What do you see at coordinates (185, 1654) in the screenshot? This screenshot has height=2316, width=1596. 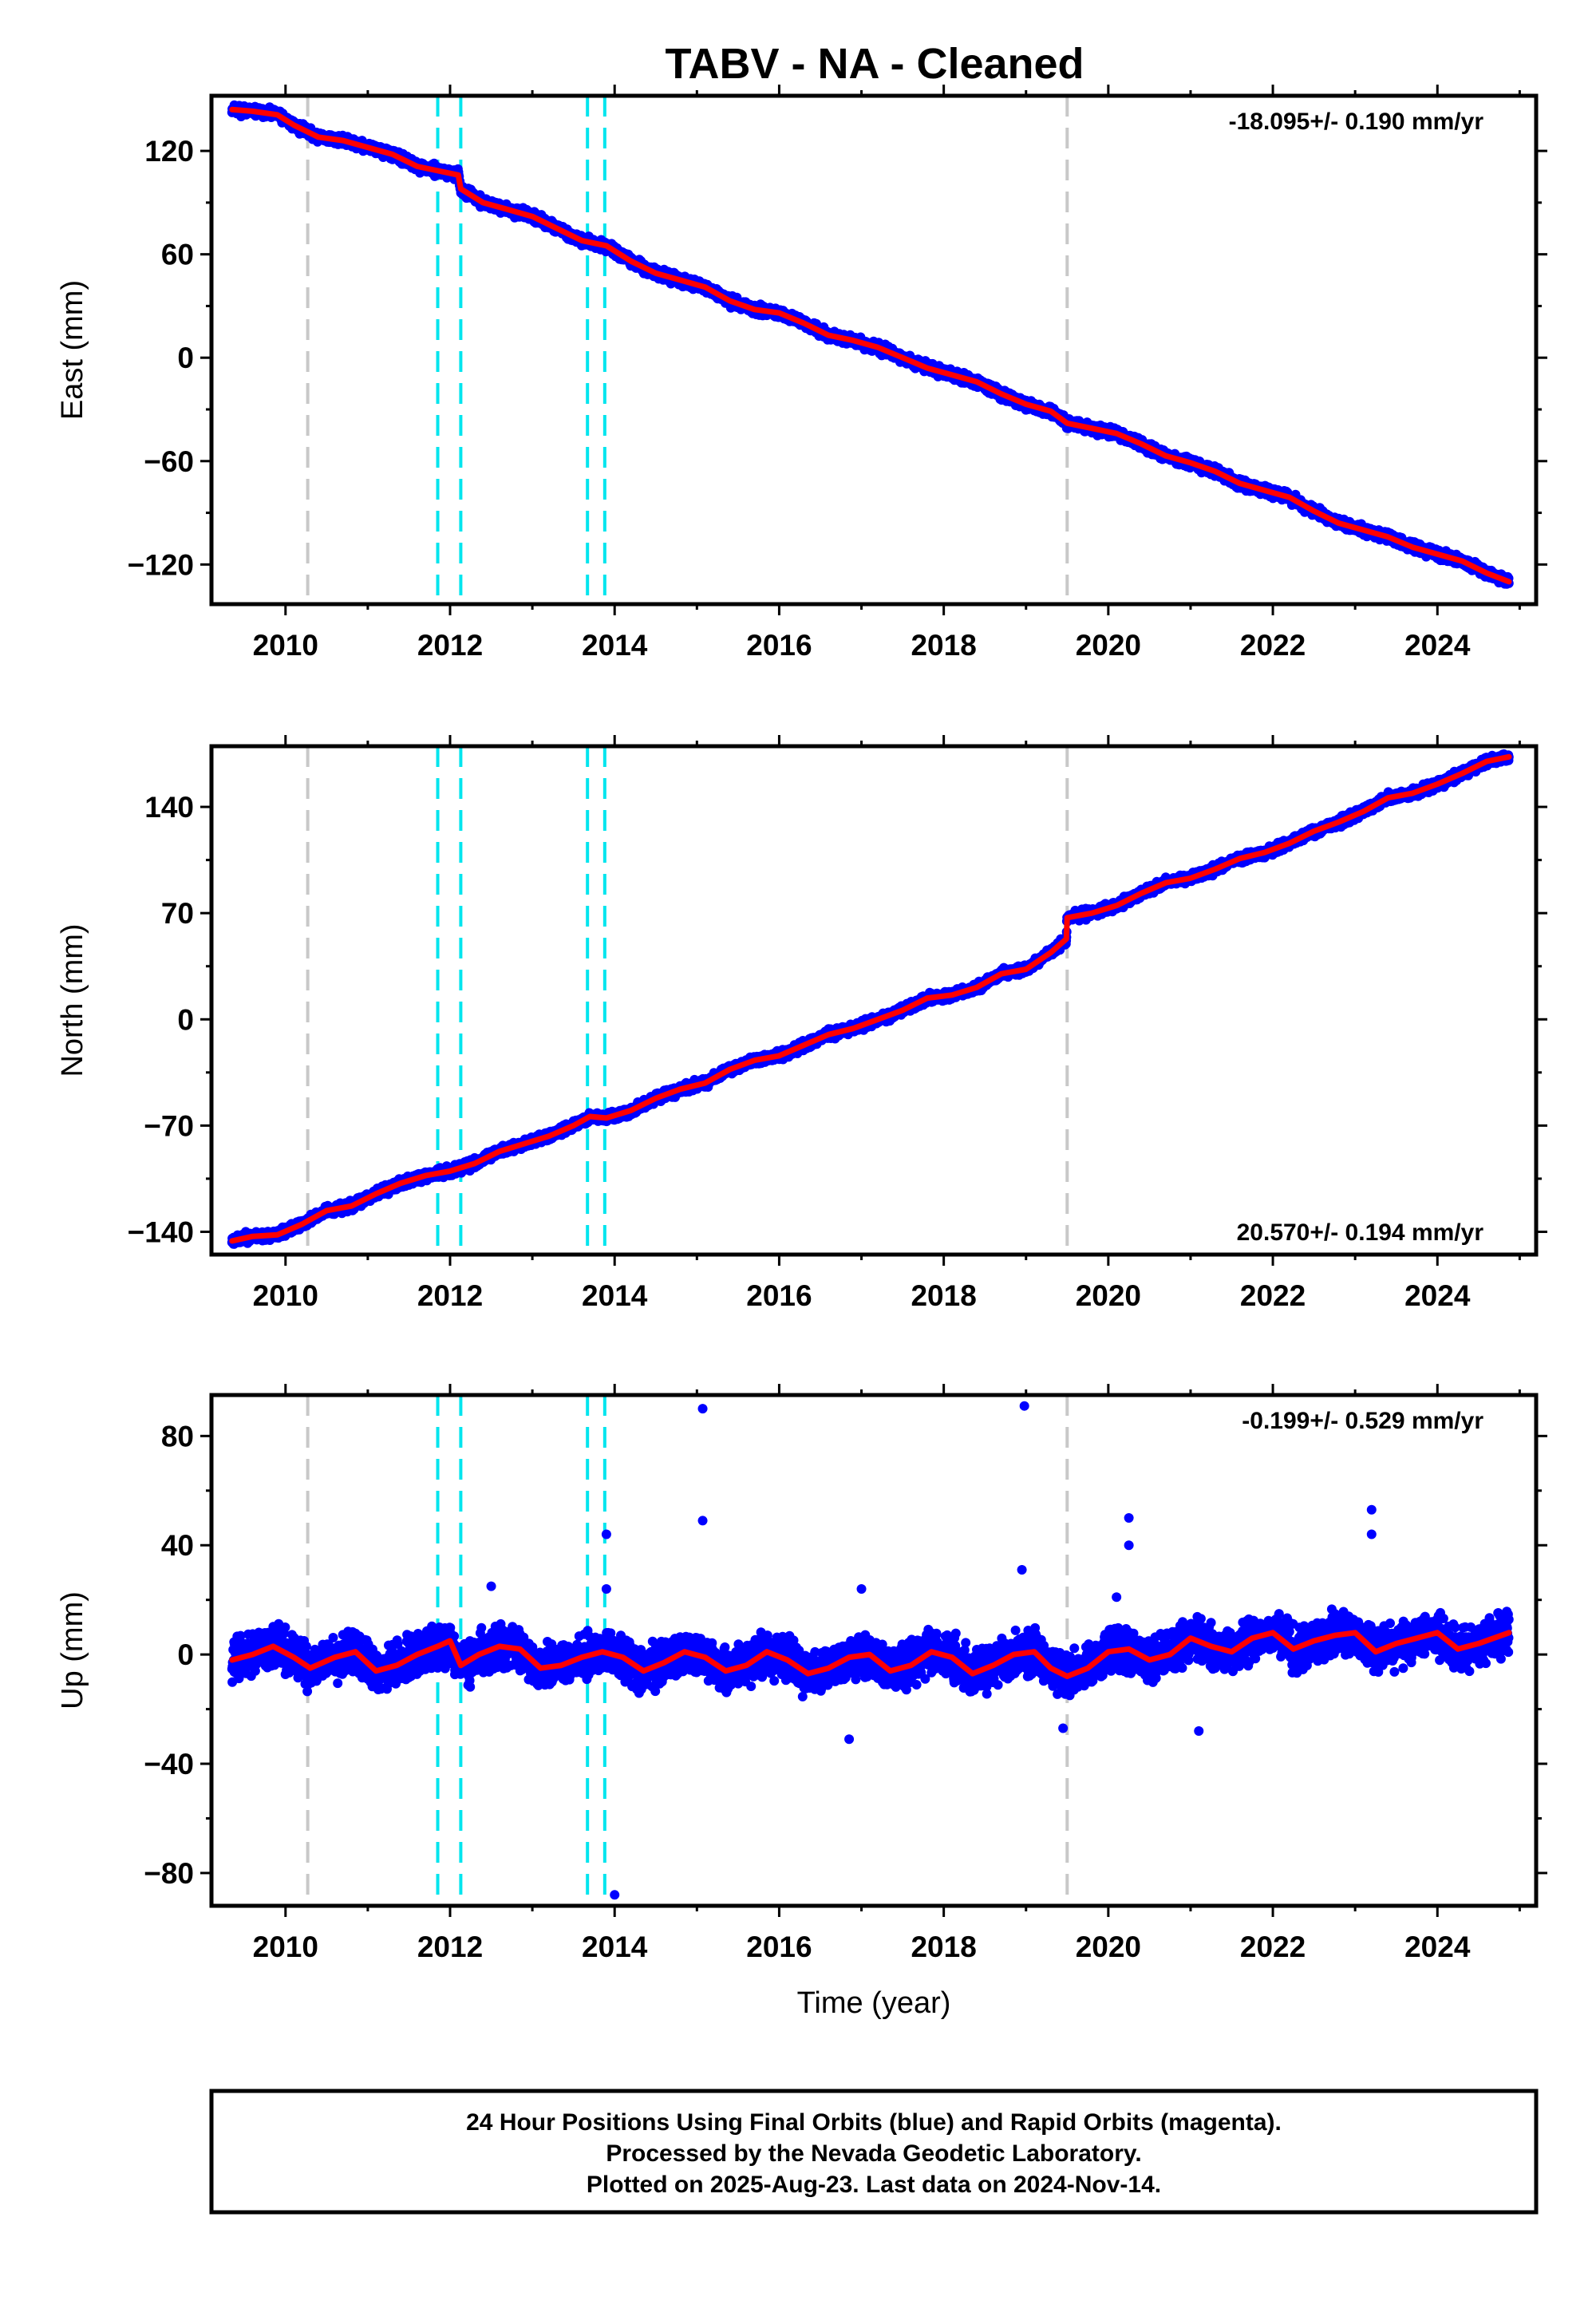 I see `up-ytick-label-2: 0` at bounding box center [185, 1654].